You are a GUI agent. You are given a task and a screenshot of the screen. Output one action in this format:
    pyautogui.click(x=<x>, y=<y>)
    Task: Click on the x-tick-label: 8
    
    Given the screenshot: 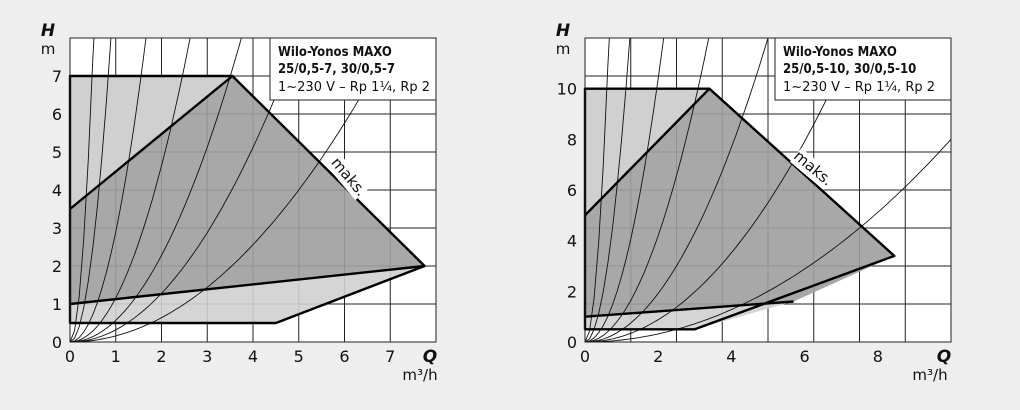 What is the action you would take?
    pyautogui.click(x=878, y=356)
    